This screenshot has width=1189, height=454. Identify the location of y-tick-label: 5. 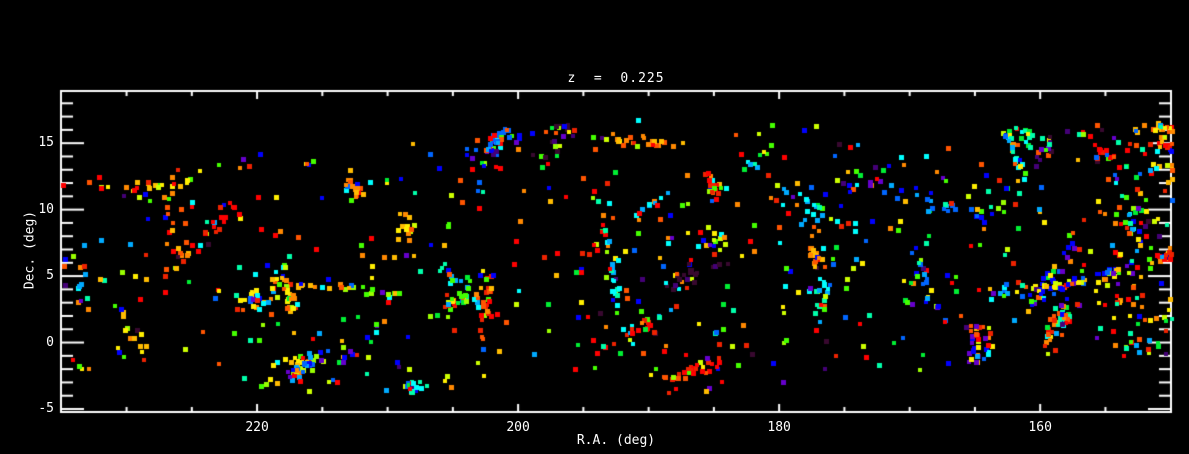
(50, 276).